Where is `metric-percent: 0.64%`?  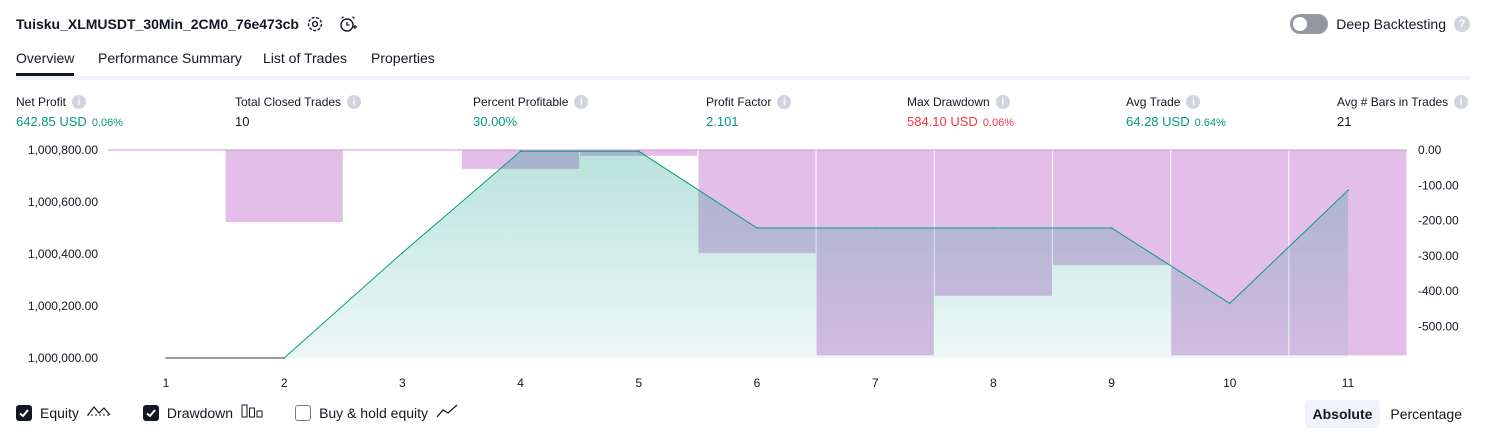
metric-percent: 0.64% is located at coordinates (1210, 123).